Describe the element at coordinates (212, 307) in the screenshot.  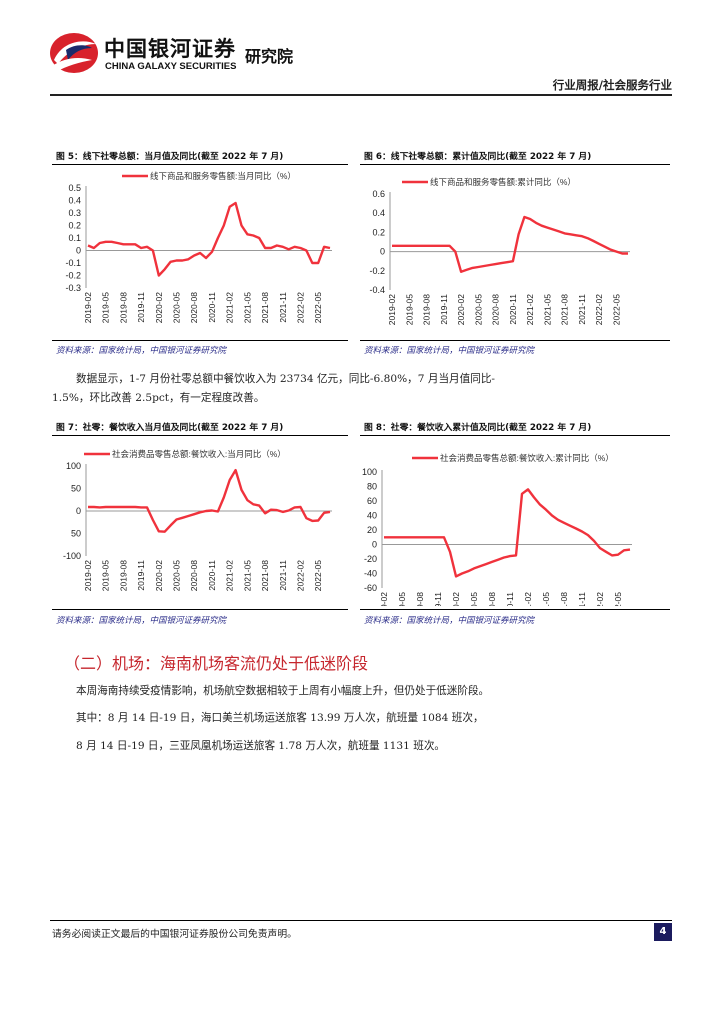
I see `x-tick-label: 2020-11` at that location.